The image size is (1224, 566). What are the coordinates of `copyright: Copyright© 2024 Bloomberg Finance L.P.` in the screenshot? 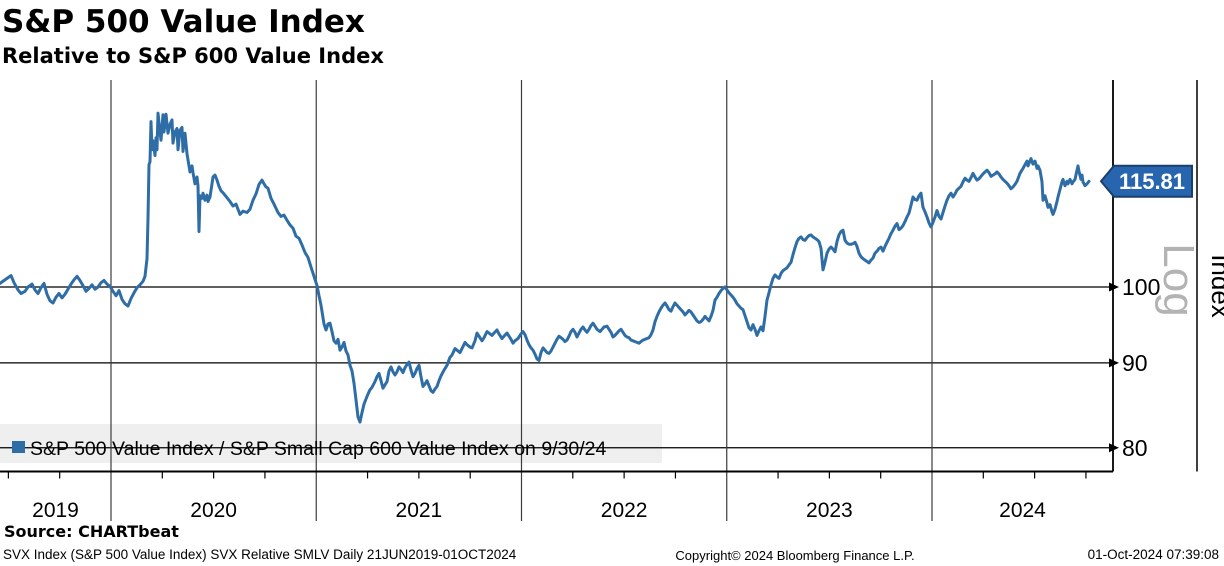 It's located at (795, 555).